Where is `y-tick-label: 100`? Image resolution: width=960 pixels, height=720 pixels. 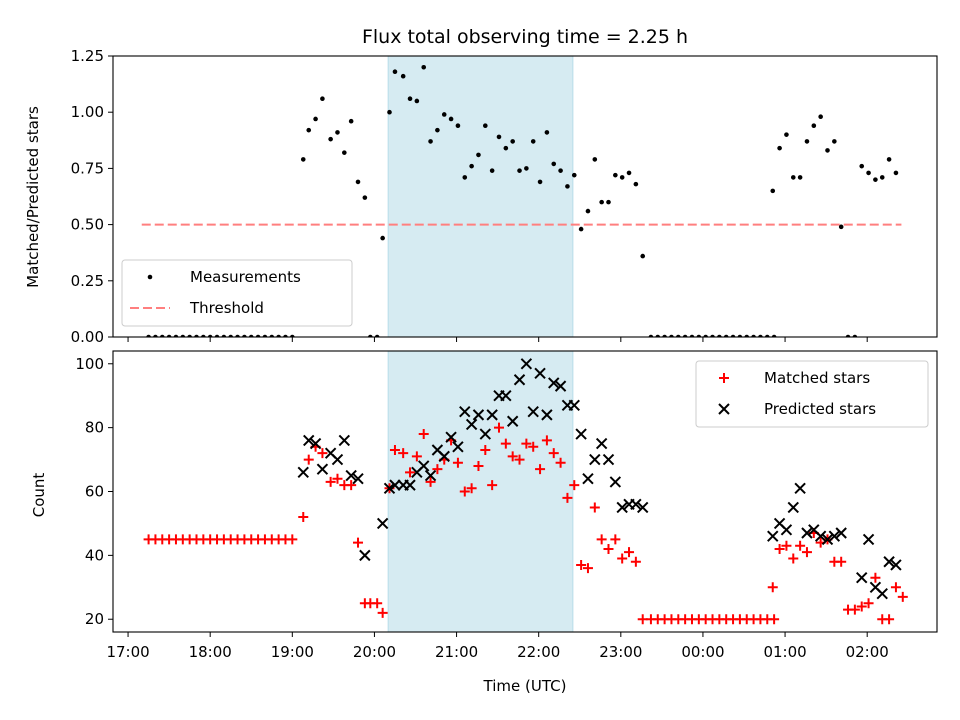 y-tick-label: 100 is located at coordinates (89, 364).